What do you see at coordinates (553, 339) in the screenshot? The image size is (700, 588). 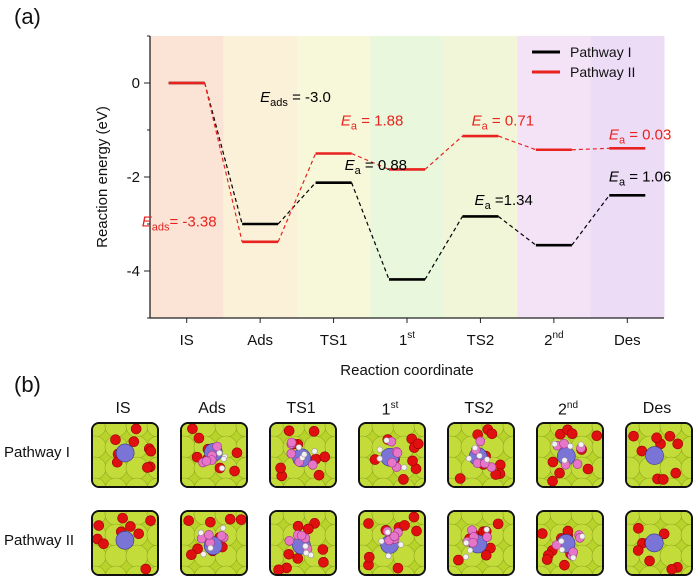 I see `x-tick-label: 2nd` at bounding box center [553, 339].